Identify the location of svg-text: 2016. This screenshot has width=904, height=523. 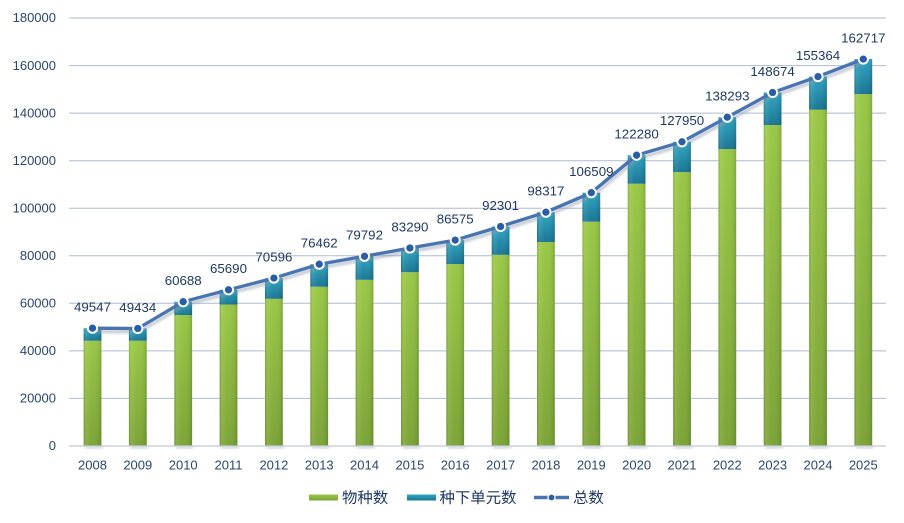
(455, 465).